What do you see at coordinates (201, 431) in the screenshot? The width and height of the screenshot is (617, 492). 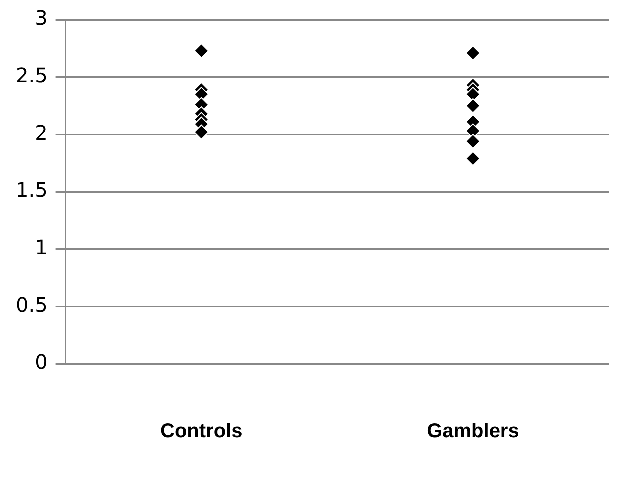 I see `x-tick-label: Controls` at bounding box center [201, 431].